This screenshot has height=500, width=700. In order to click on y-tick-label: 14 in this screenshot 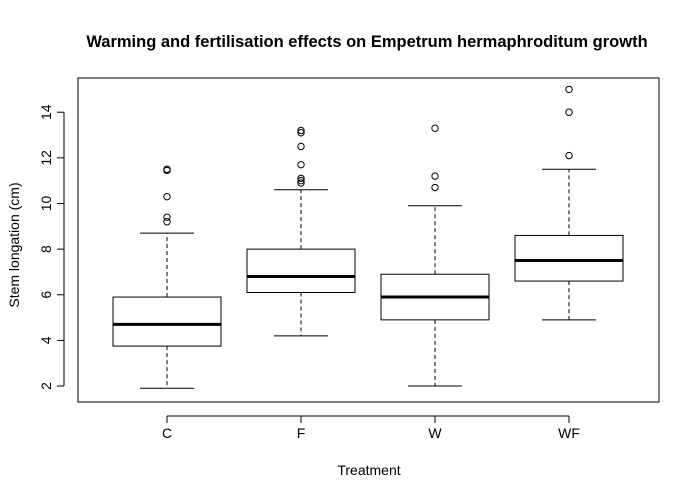, I will do `click(46, 112)`.